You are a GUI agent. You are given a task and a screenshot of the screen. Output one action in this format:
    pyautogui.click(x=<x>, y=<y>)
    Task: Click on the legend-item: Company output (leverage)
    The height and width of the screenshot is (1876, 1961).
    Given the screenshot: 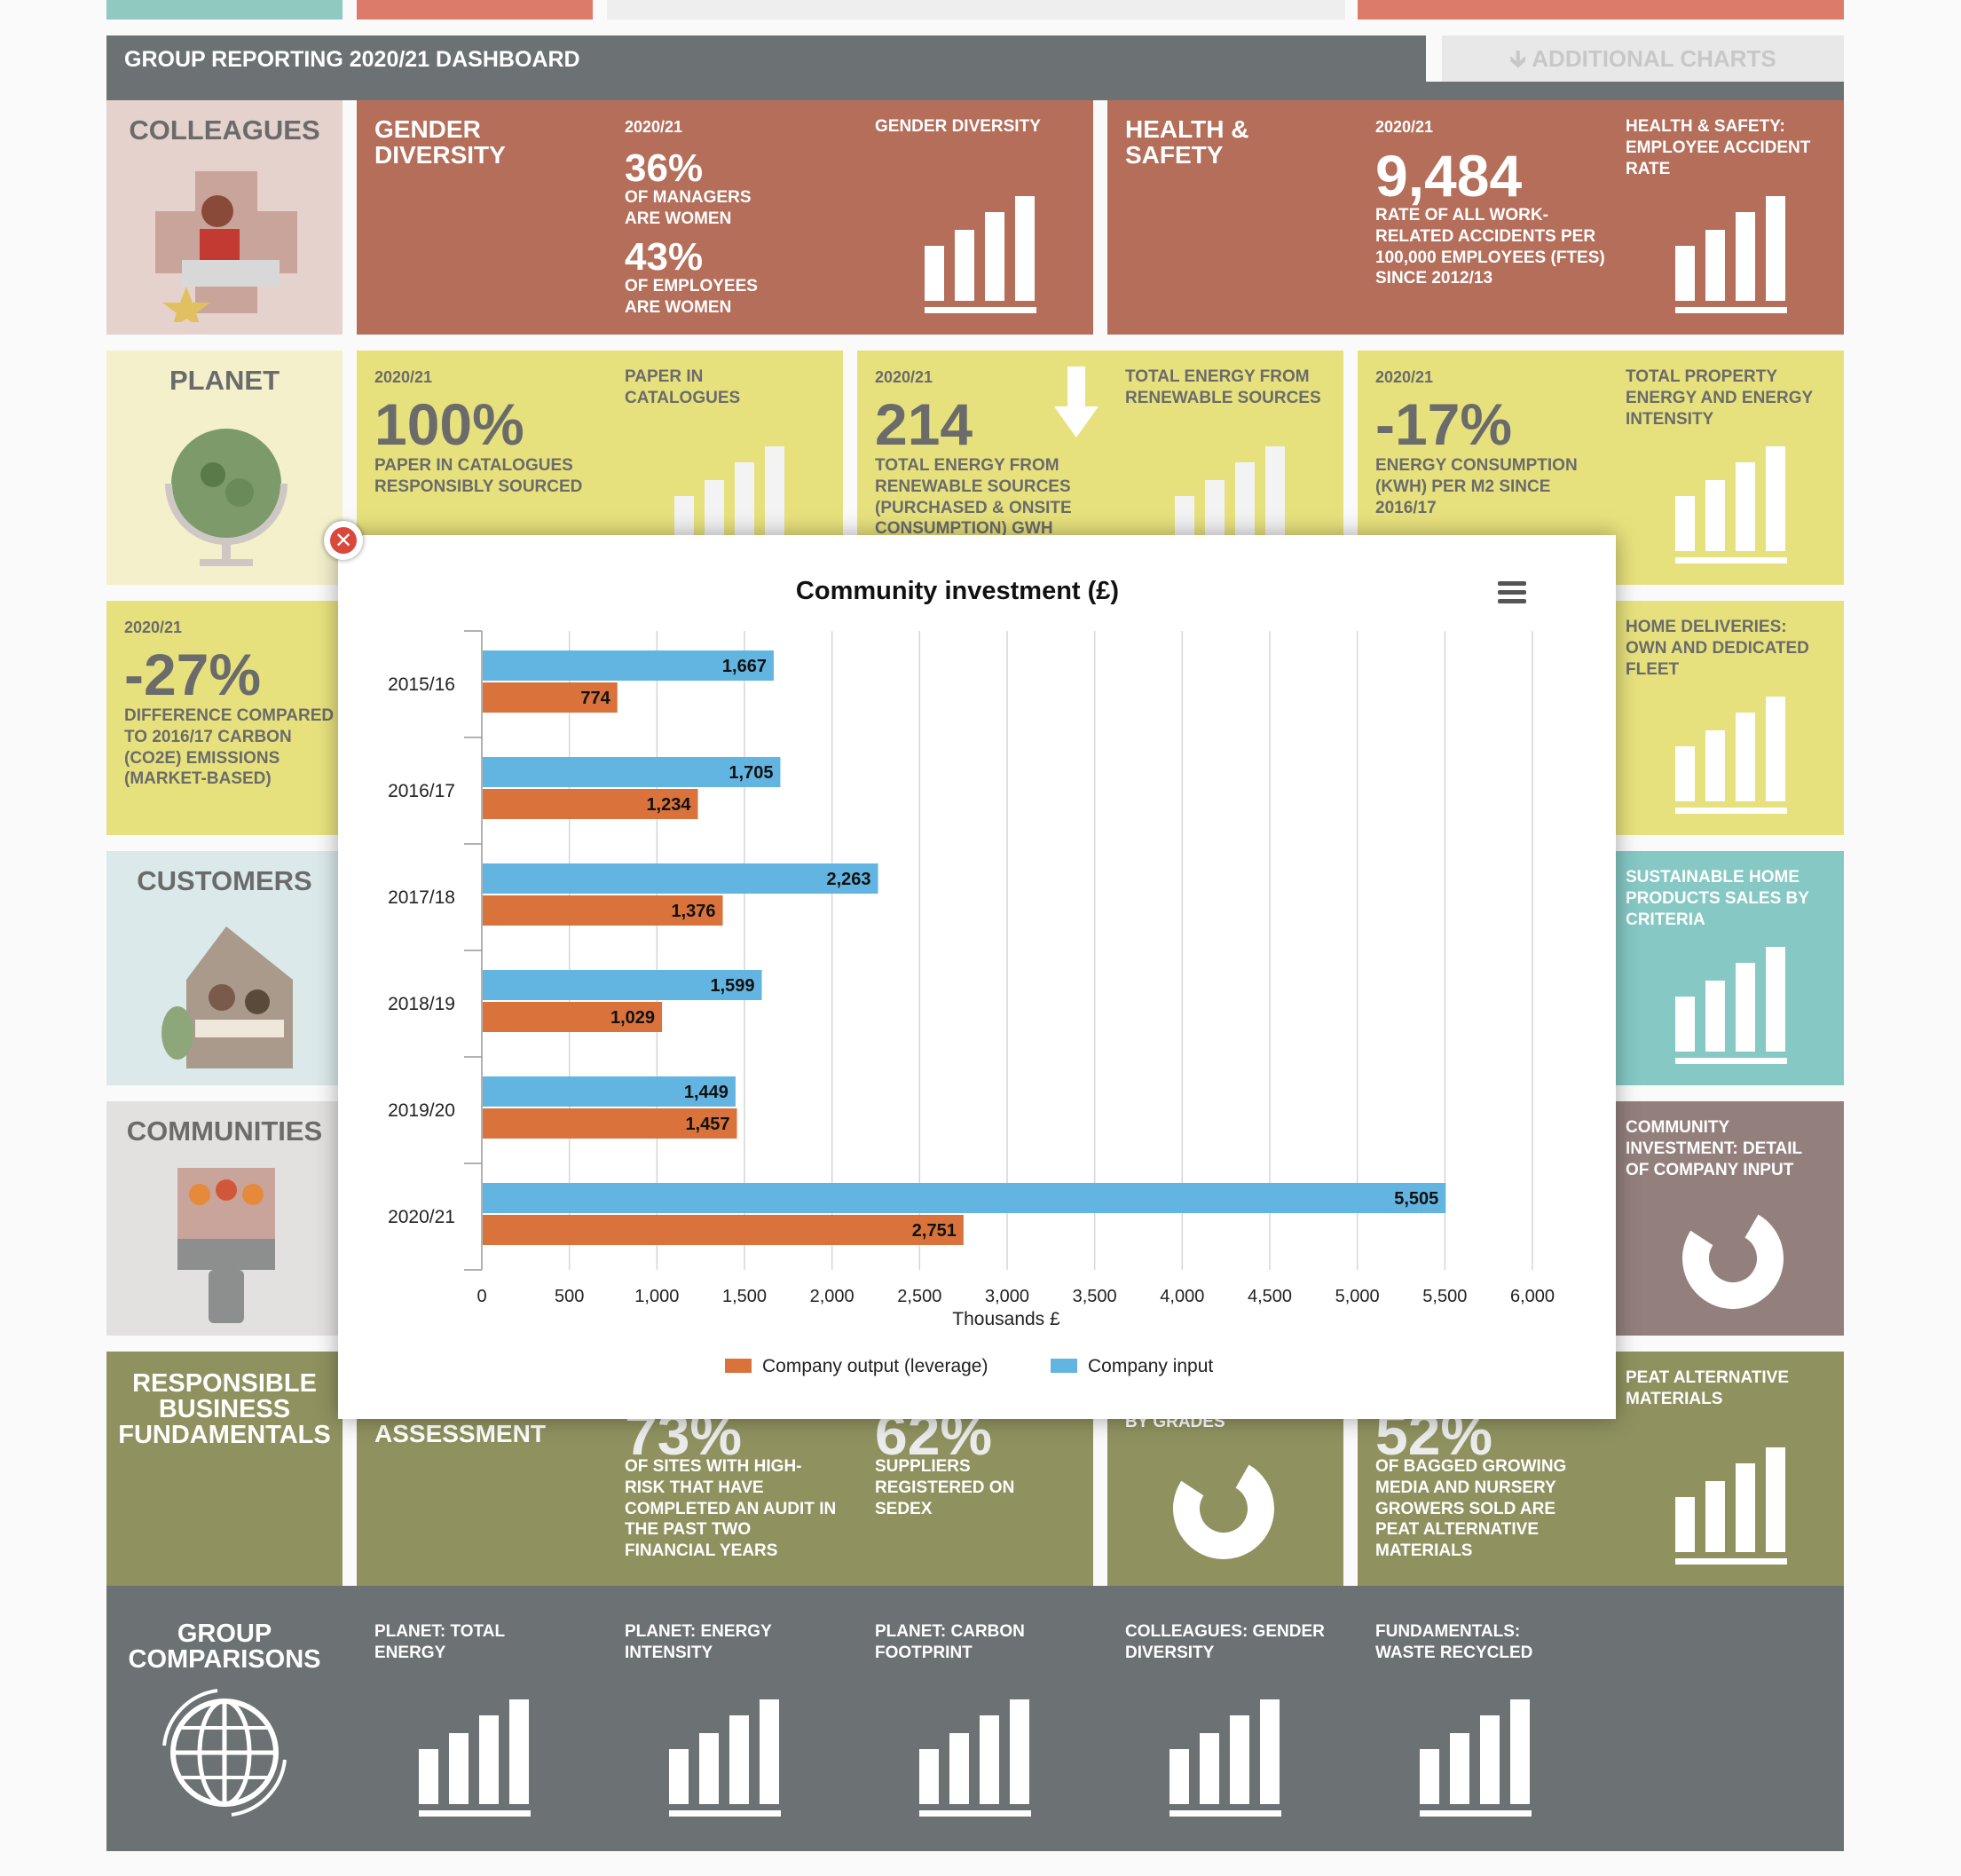 What is the action you would take?
    pyautogui.click(x=856, y=1366)
    